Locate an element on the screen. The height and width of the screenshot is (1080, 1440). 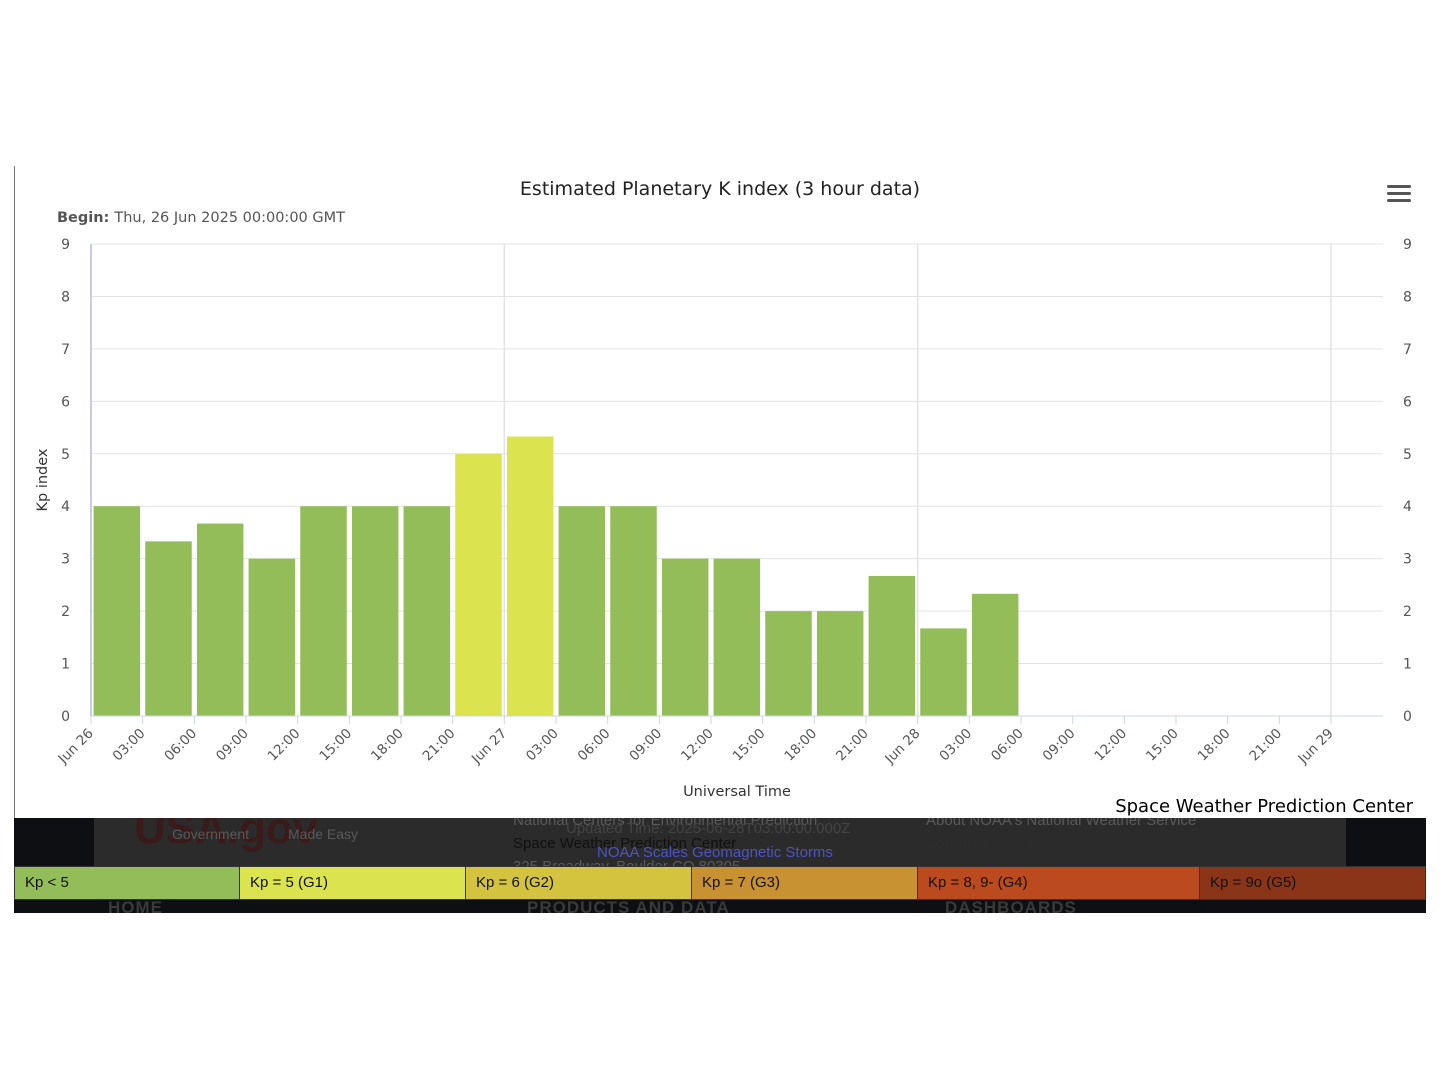
noaa-scales-title: NOAA Scales Geomagnetic Storms is located at coordinates (715, 852).